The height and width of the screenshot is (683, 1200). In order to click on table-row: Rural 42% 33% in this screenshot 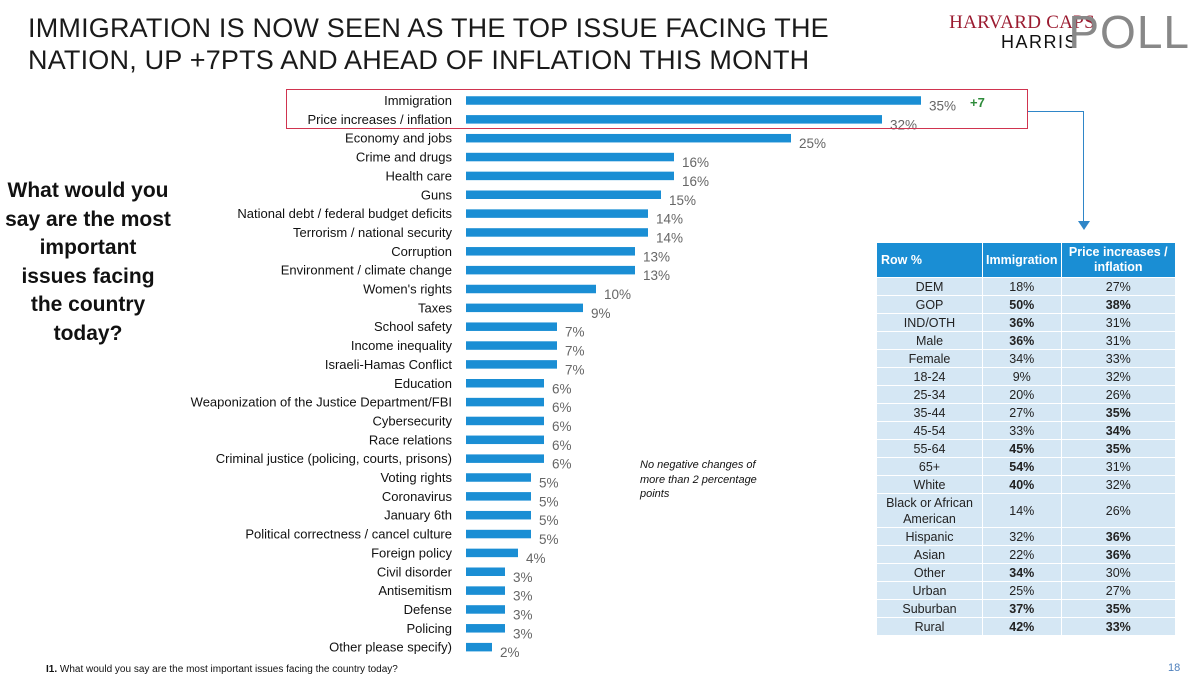, I will do `click(1026, 626)`.